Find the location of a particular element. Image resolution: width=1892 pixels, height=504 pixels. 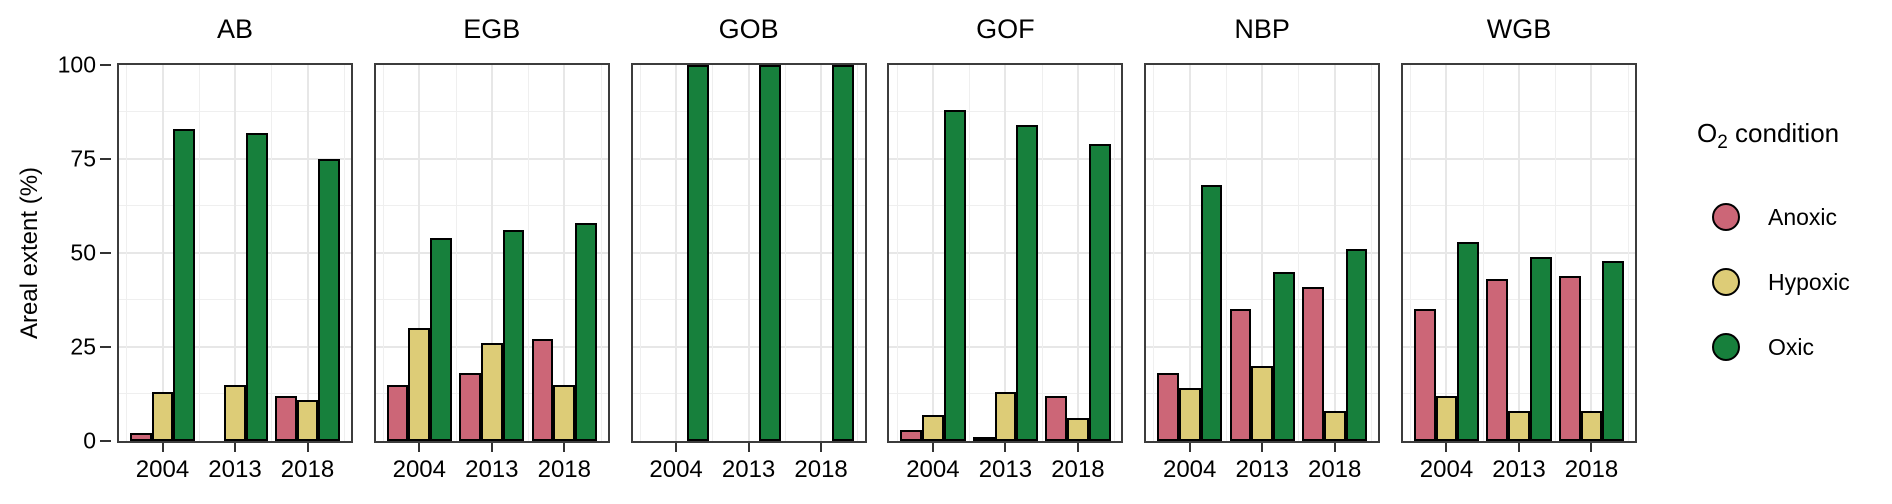

facet-NBP: NBP 2004 2013 2018 is located at coordinates (1262, 256).